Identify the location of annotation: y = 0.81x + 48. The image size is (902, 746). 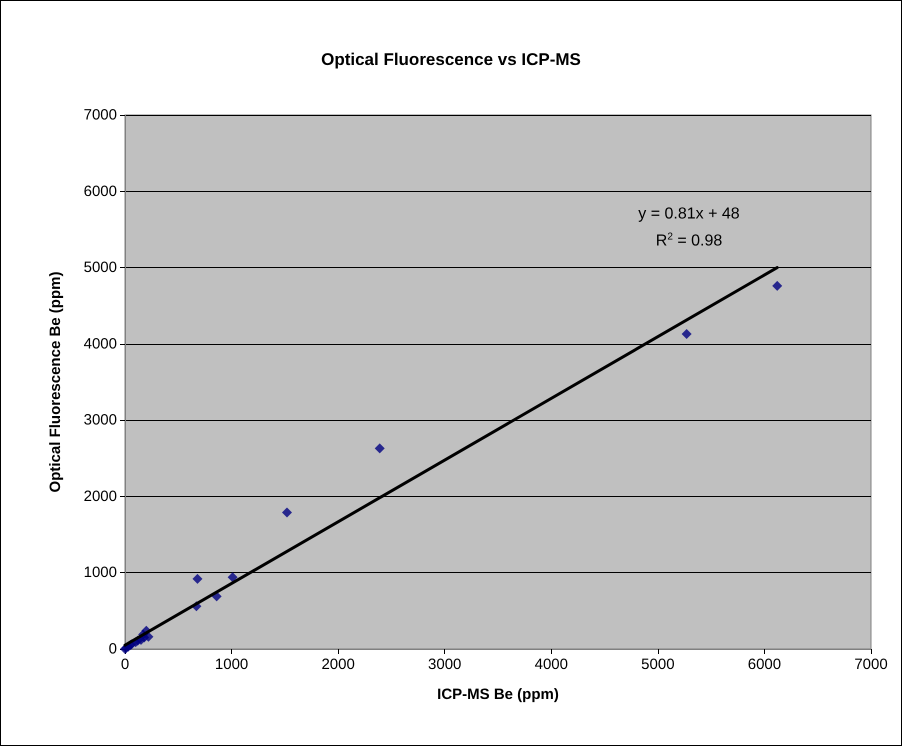
(689, 214).